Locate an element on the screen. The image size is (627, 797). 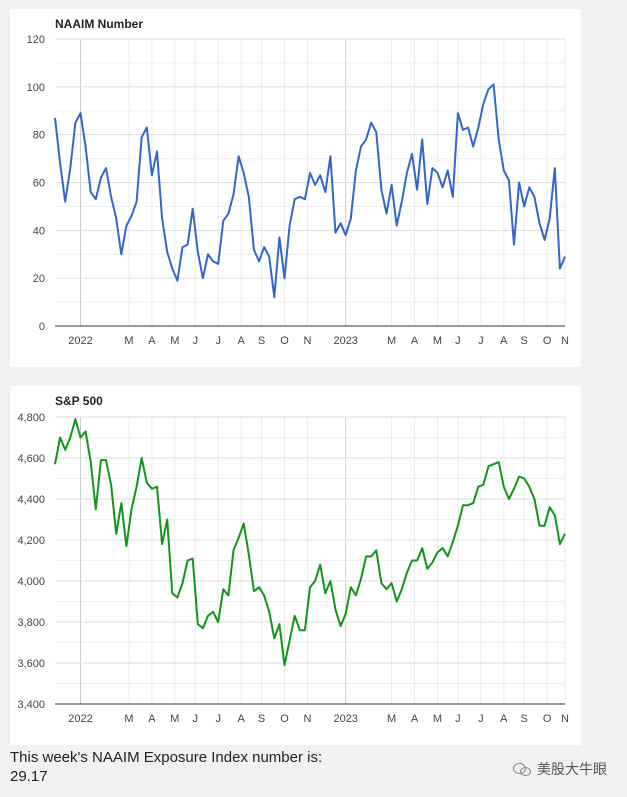
y-tick-label: 4,600 is located at coordinates (31, 459).